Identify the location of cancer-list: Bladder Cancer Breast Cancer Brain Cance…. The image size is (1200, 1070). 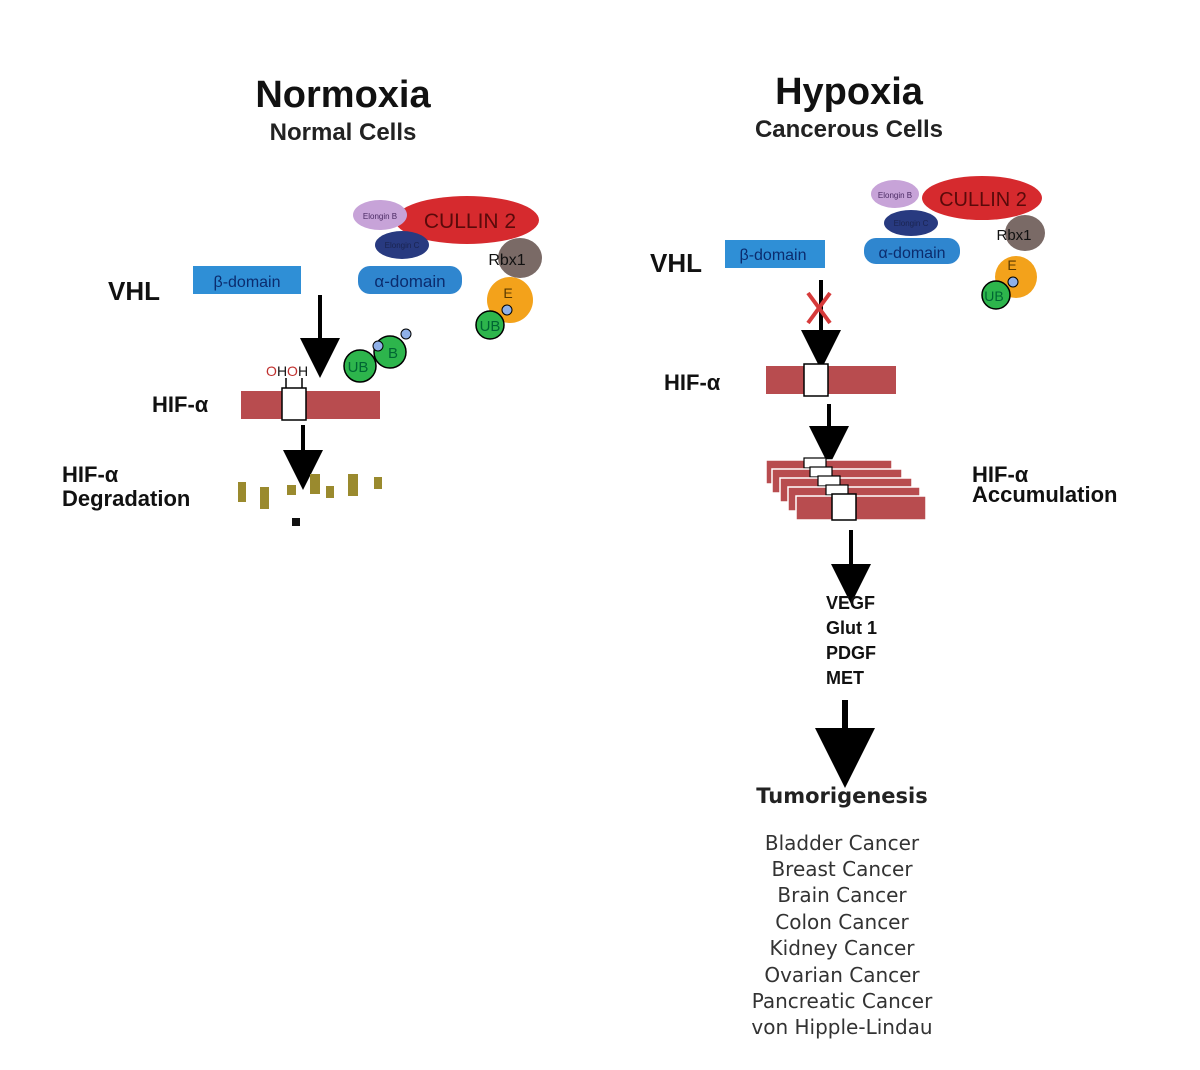
(842, 935).